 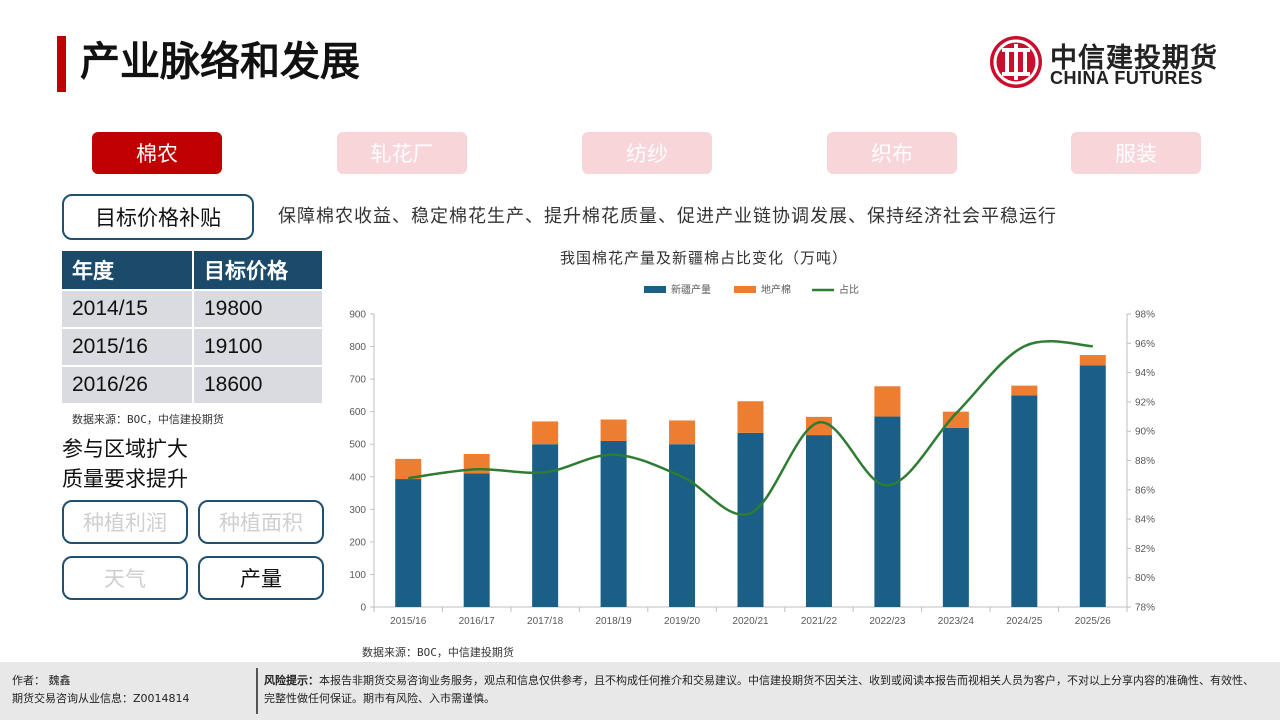 I want to click on factor-output-button: 产量, so click(x=261, y=578).